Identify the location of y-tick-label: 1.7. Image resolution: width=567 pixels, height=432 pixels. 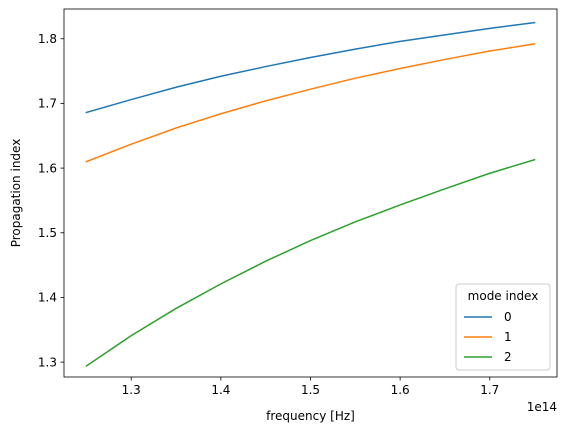
(47, 104).